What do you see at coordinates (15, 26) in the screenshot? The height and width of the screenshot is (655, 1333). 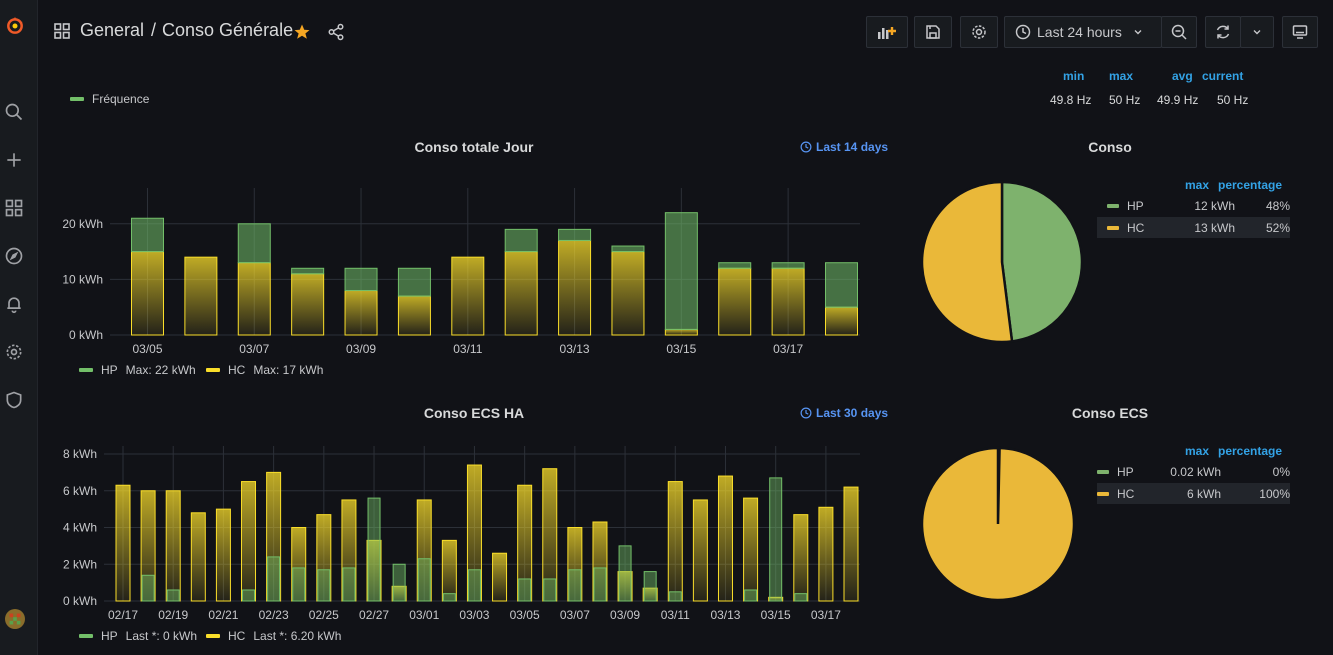 I see `grafana-logo-icon` at bounding box center [15, 26].